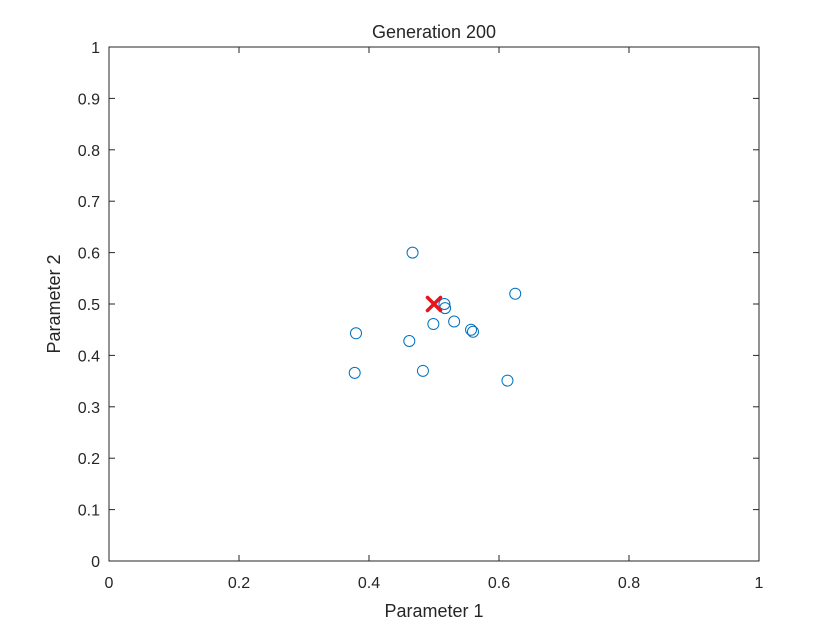 Image resolution: width=840 pixels, height=635 pixels. Describe the element at coordinates (89, 202) in the screenshot. I see `y-tick-label: 0.7` at that location.